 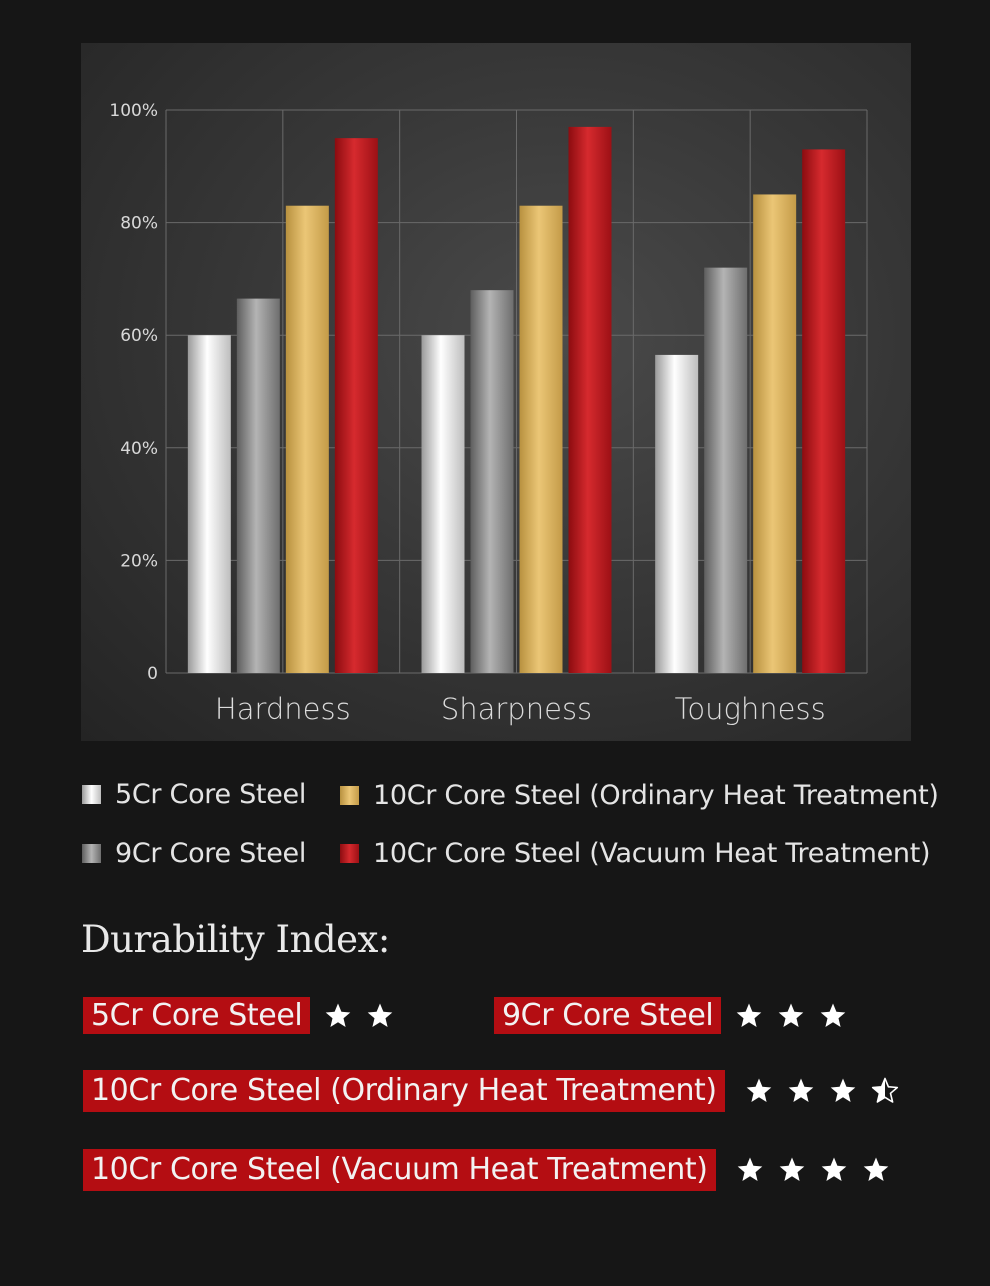 I want to click on half-star-icon, so click(x=884, y=1090).